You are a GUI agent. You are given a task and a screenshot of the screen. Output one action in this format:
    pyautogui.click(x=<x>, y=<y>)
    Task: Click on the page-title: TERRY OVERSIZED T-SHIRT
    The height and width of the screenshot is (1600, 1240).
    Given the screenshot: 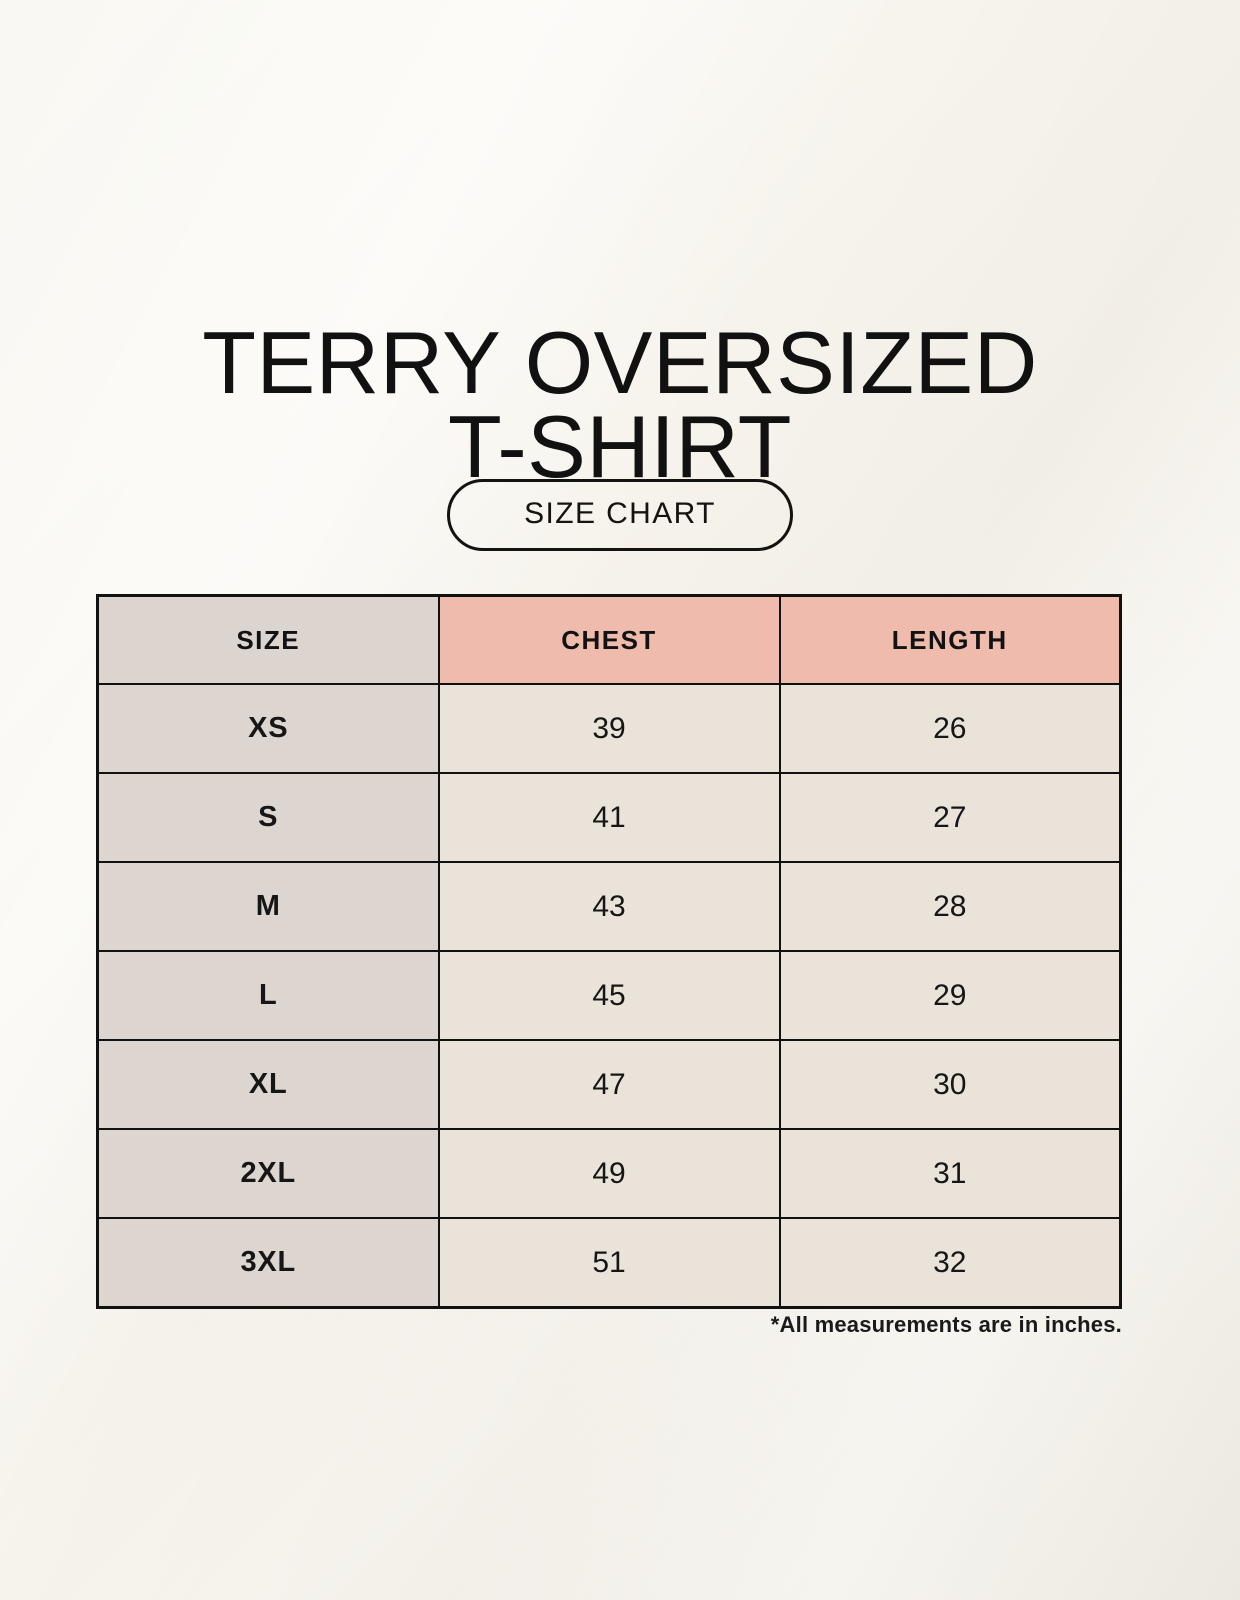 What is the action you would take?
    pyautogui.click(x=620, y=404)
    